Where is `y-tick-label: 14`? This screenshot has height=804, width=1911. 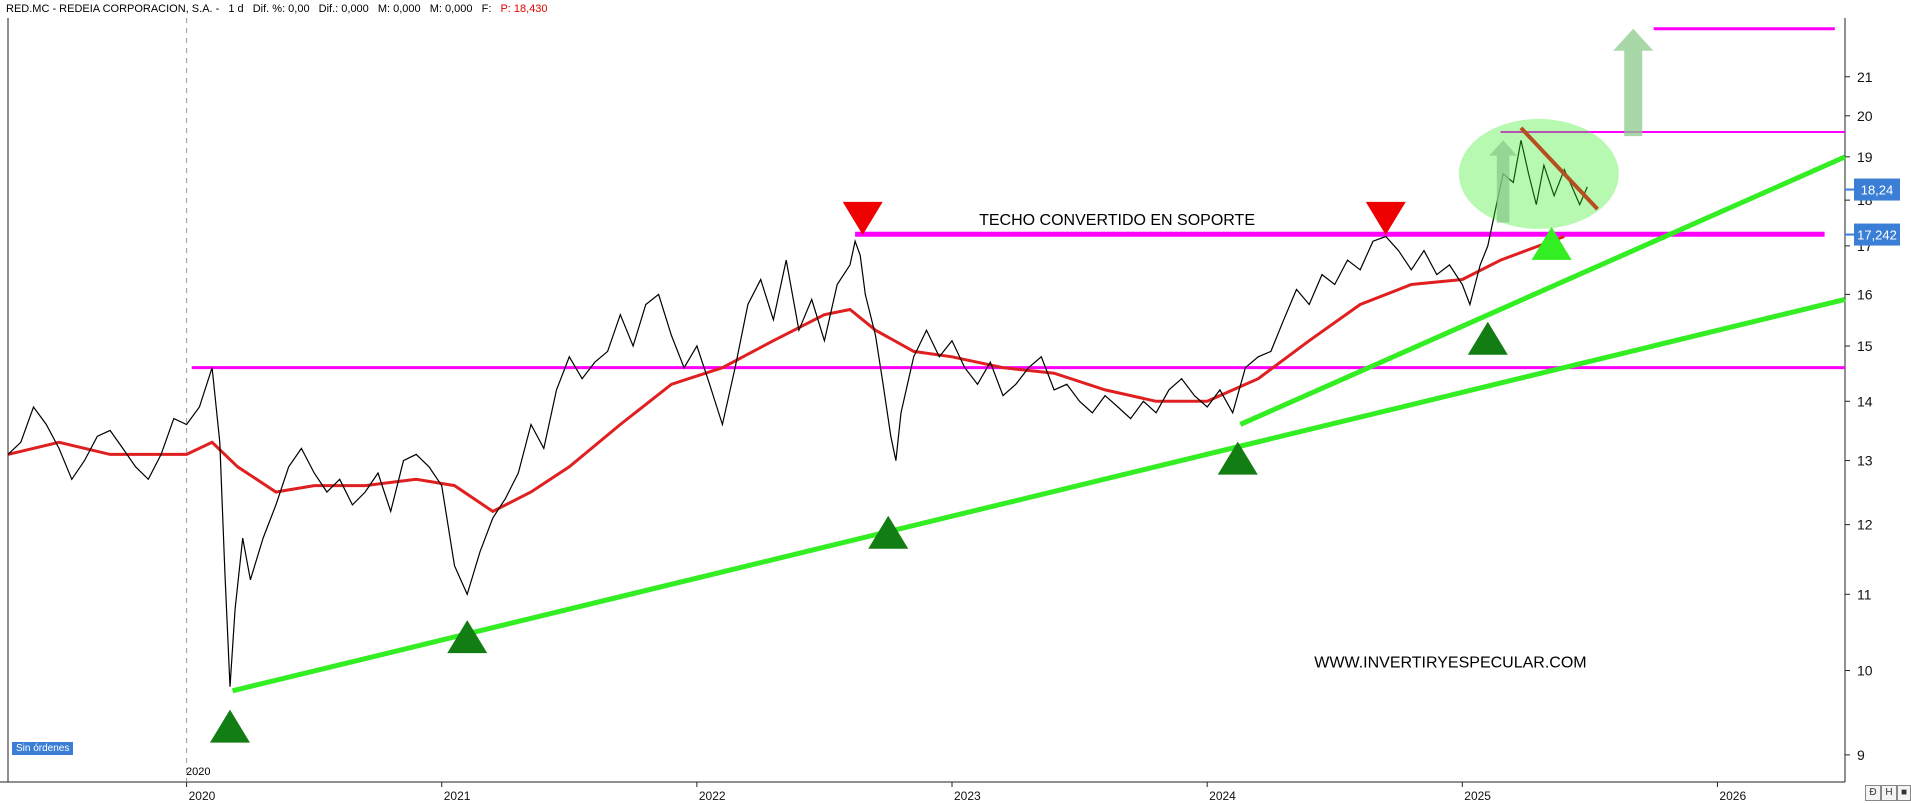
y-tick-label: 14 is located at coordinates (1865, 401).